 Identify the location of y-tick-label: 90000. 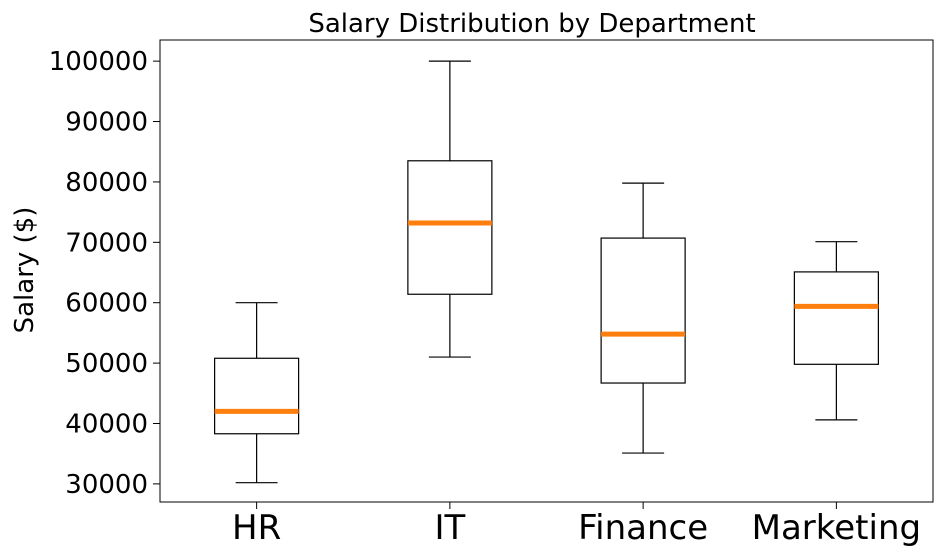
(106, 123).